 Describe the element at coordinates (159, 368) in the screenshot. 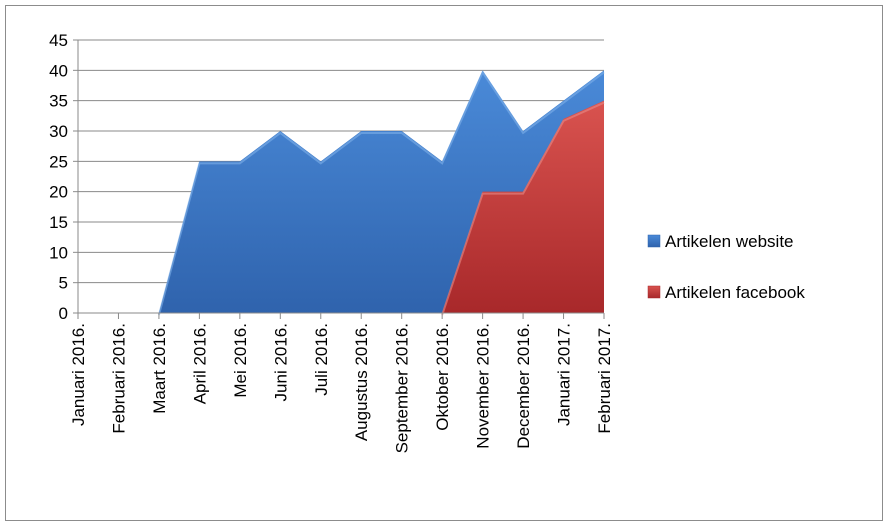

I see `x-tick-label: Maart 2016.` at that location.